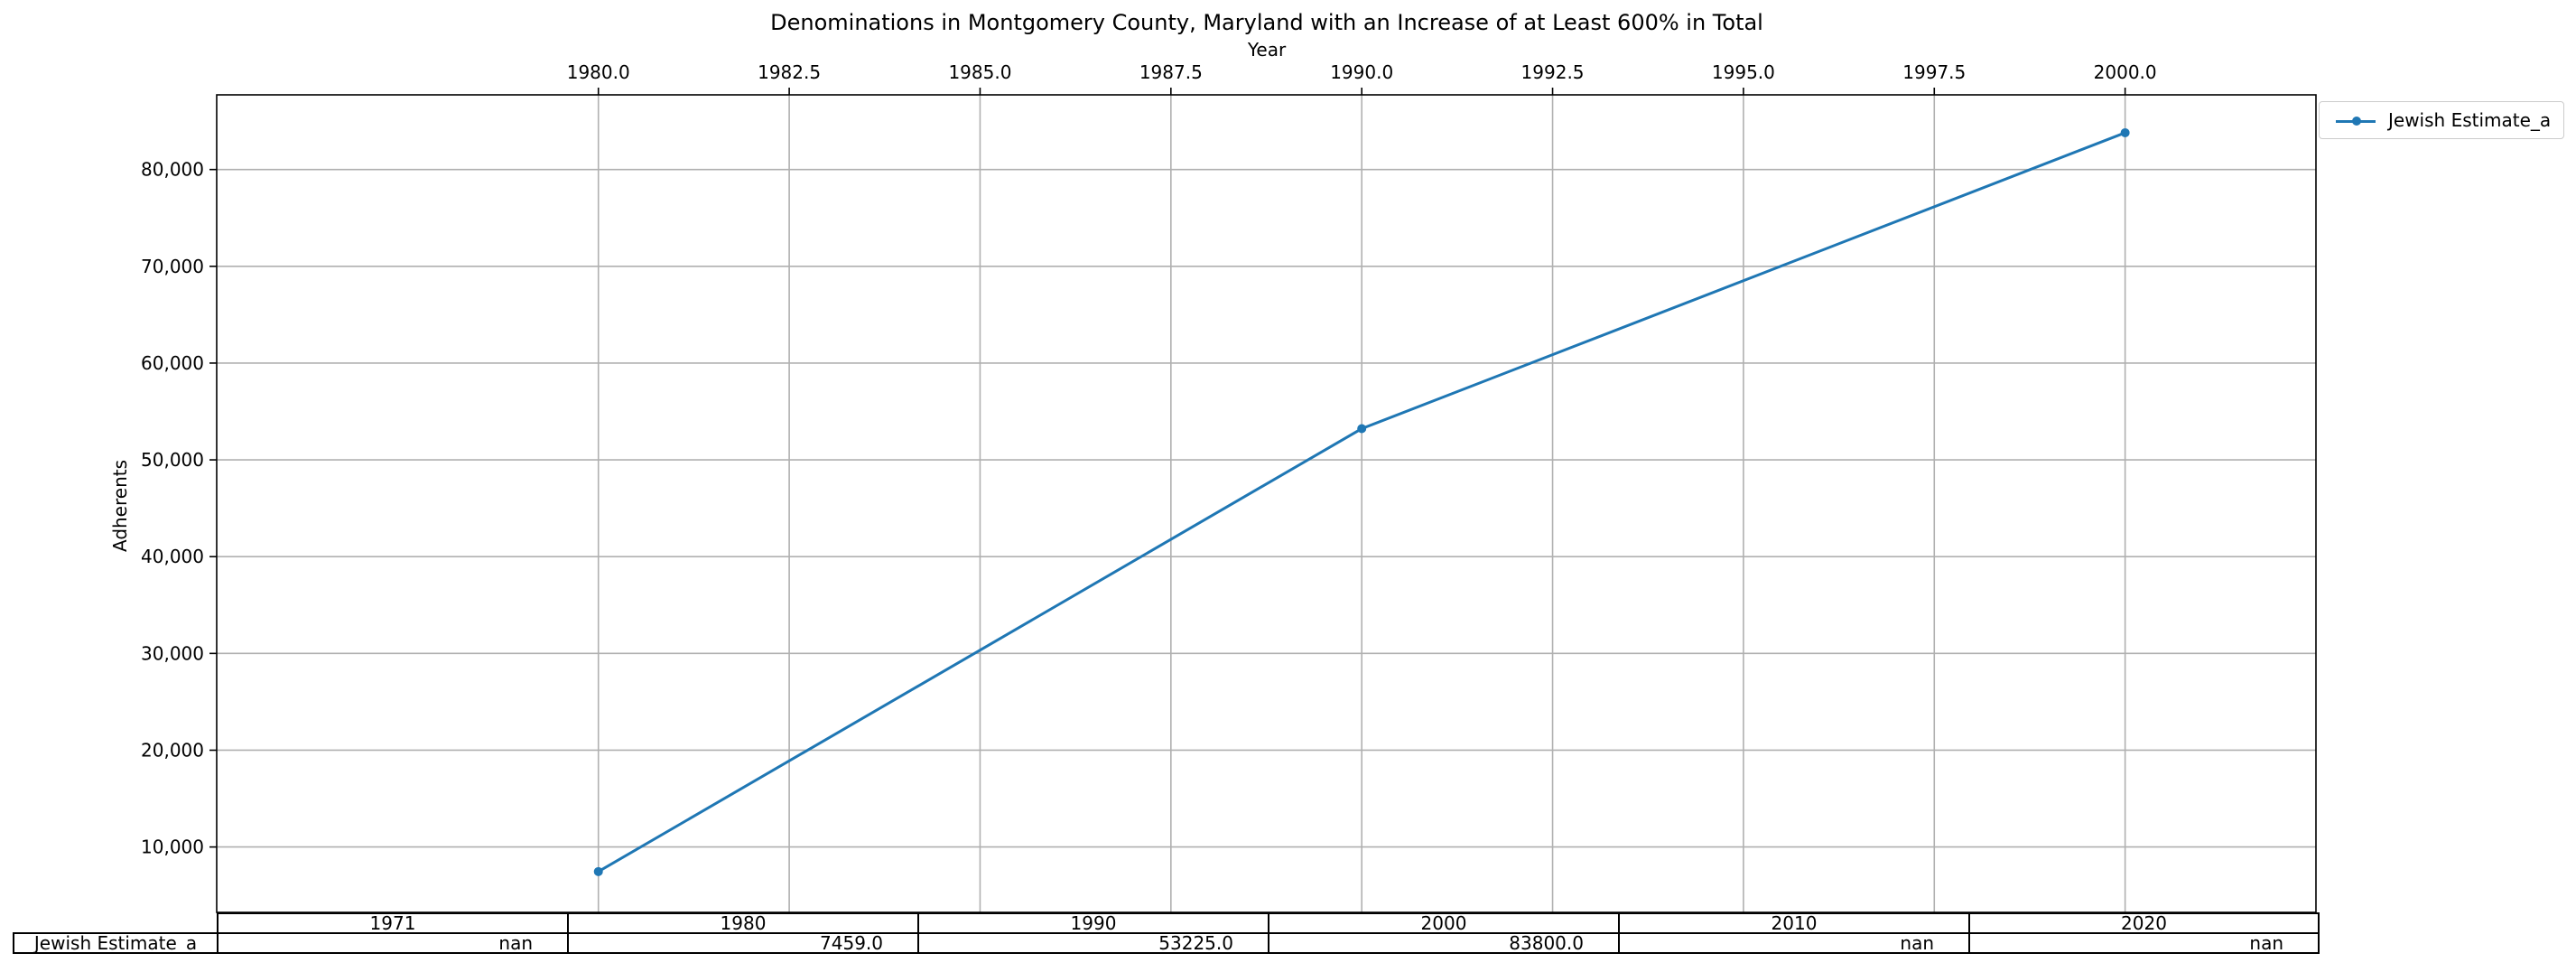 The image size is (2576, 972). I want to click on table-header-cell: 2010, so click(1794, 923).